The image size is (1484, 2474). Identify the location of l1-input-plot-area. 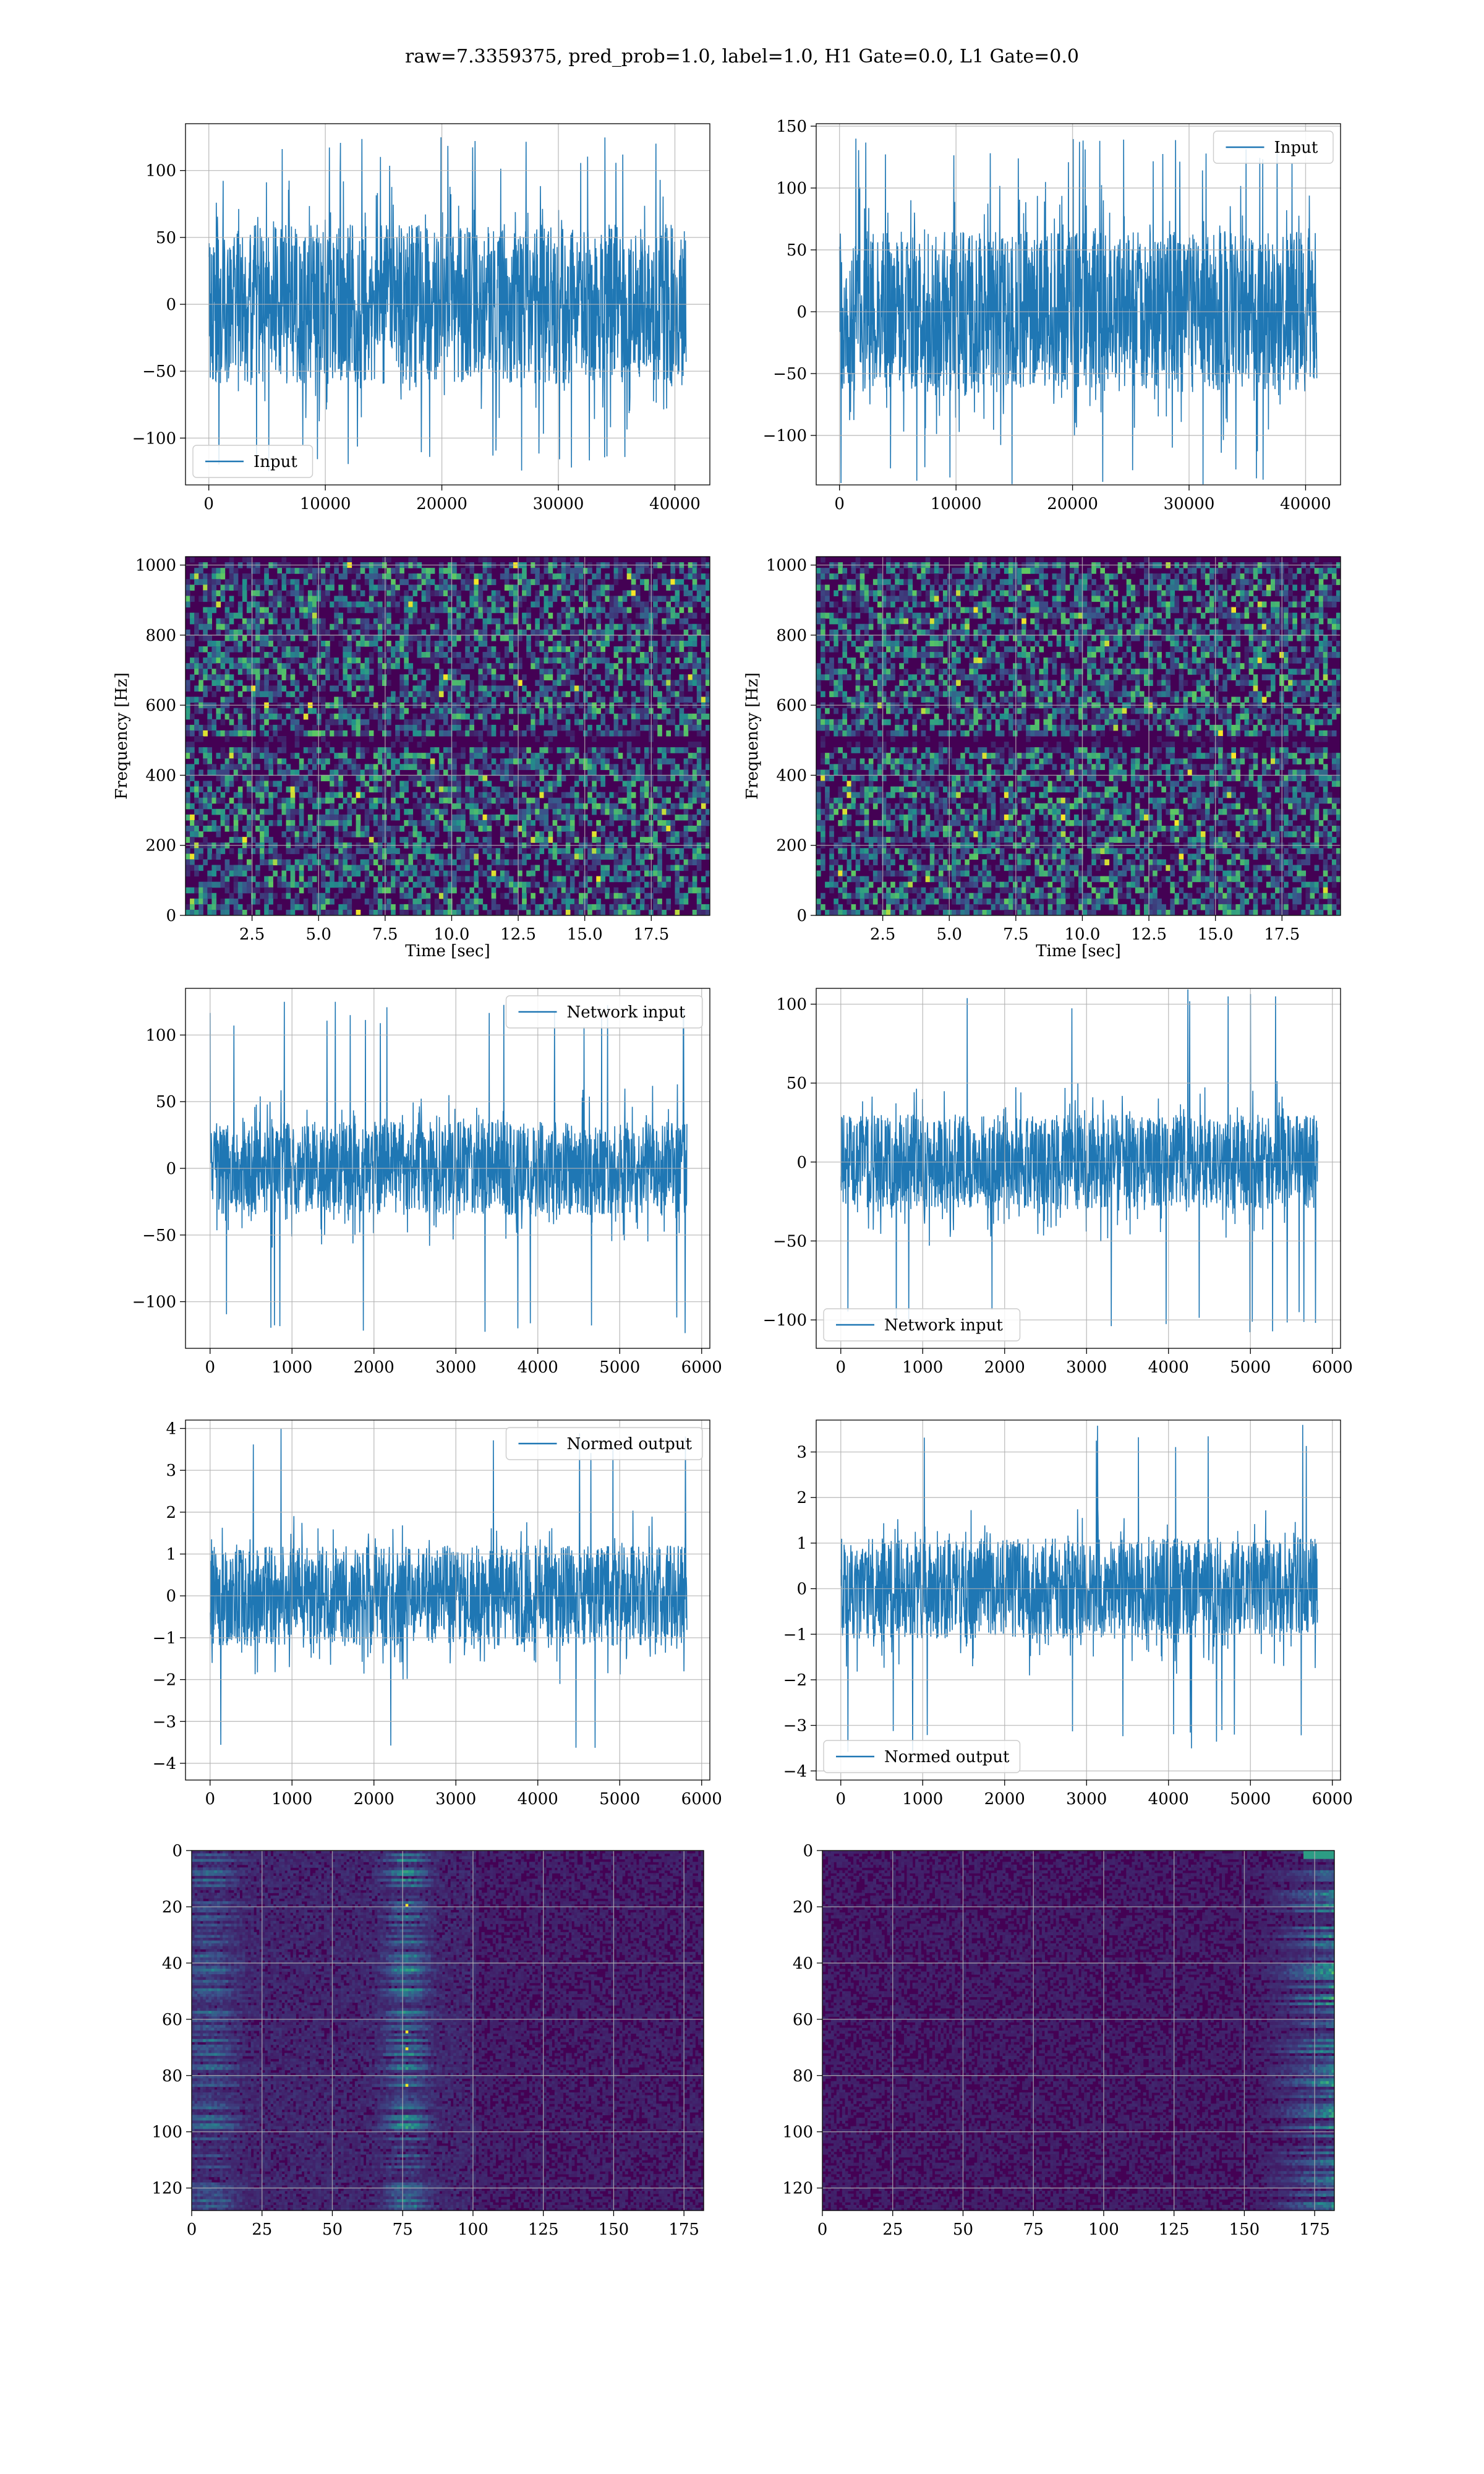
(1078, 312).